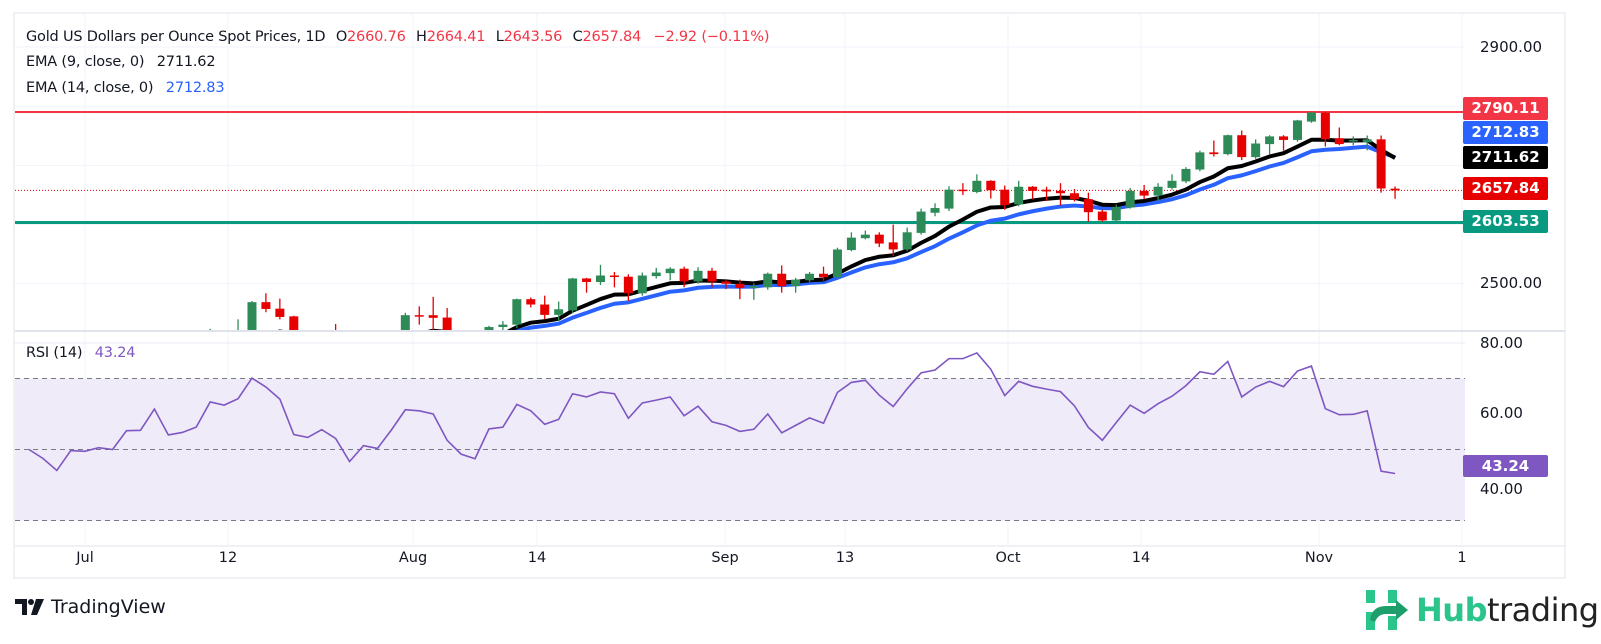 The image size is (1601, 644). Describe the element at coordinates (612, 37) in the screenshot. I see `close-value: 2657.84` at that location.